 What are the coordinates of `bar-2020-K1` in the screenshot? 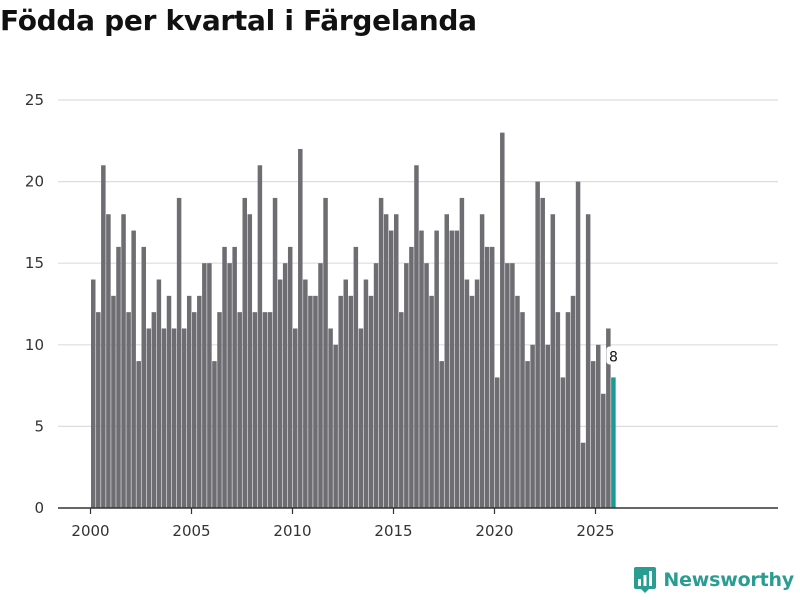 It's located at (497, 442).